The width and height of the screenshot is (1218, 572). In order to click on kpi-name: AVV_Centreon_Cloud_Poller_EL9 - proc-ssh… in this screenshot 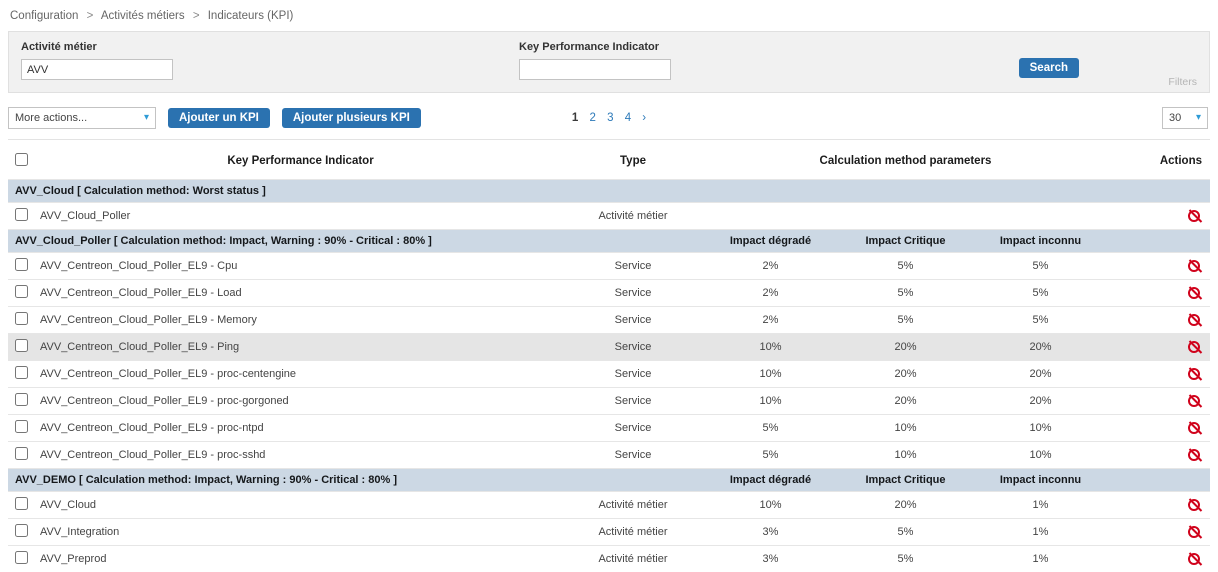, I will do `click(300, 455)`.